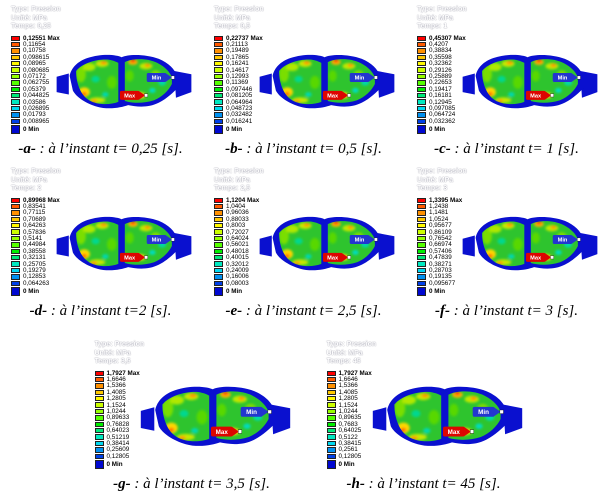 The image size is (615, 499). Describe the element at coordinates (446, 200) in the screenshot. I see `legend-value: 1,3395 Max` at that location.